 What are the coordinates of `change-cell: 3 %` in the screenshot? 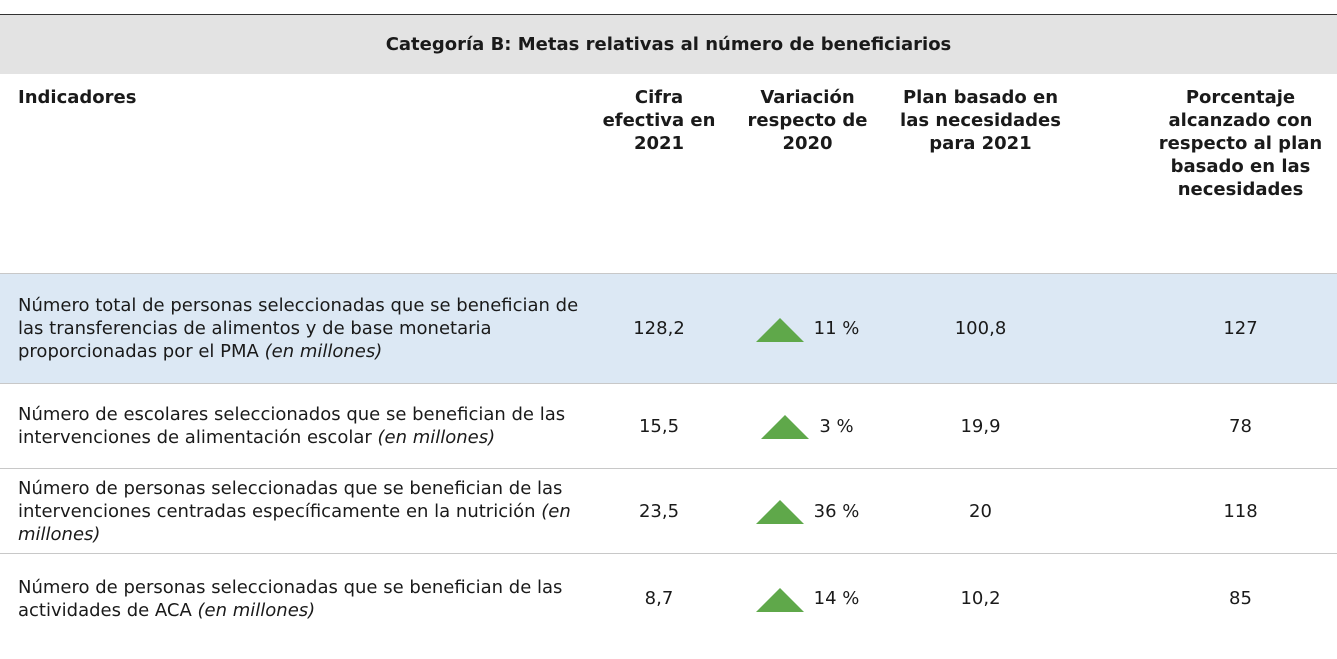 It's located at (807, 426).